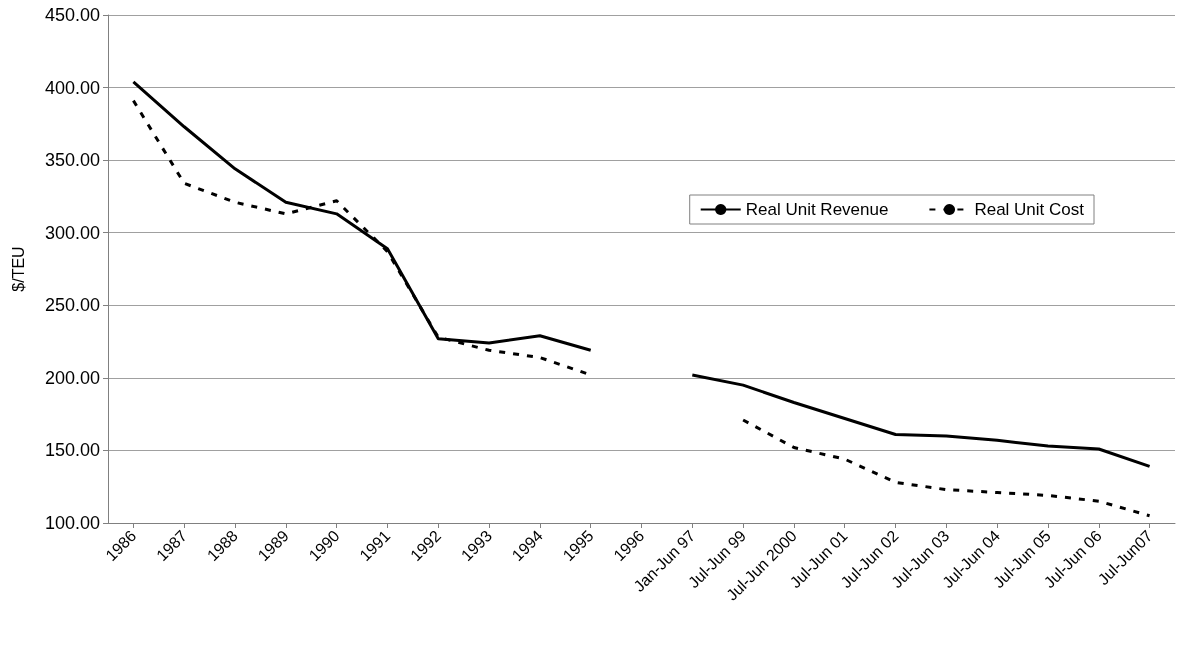 The image size is (1189, 646). I want to click on y-tick-label: 350.00, so click(72, 160).